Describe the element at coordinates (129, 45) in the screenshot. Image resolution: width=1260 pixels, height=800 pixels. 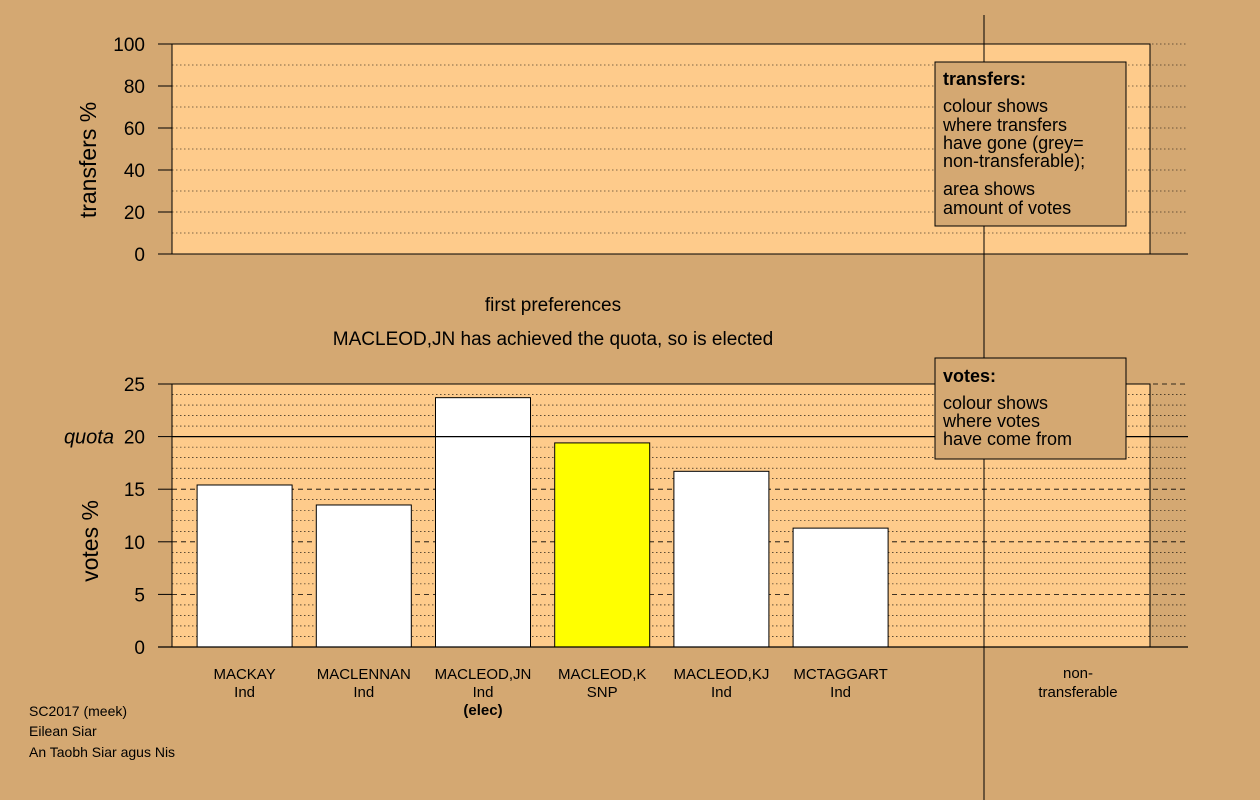
I see `y-tick-label: 100` at that location.